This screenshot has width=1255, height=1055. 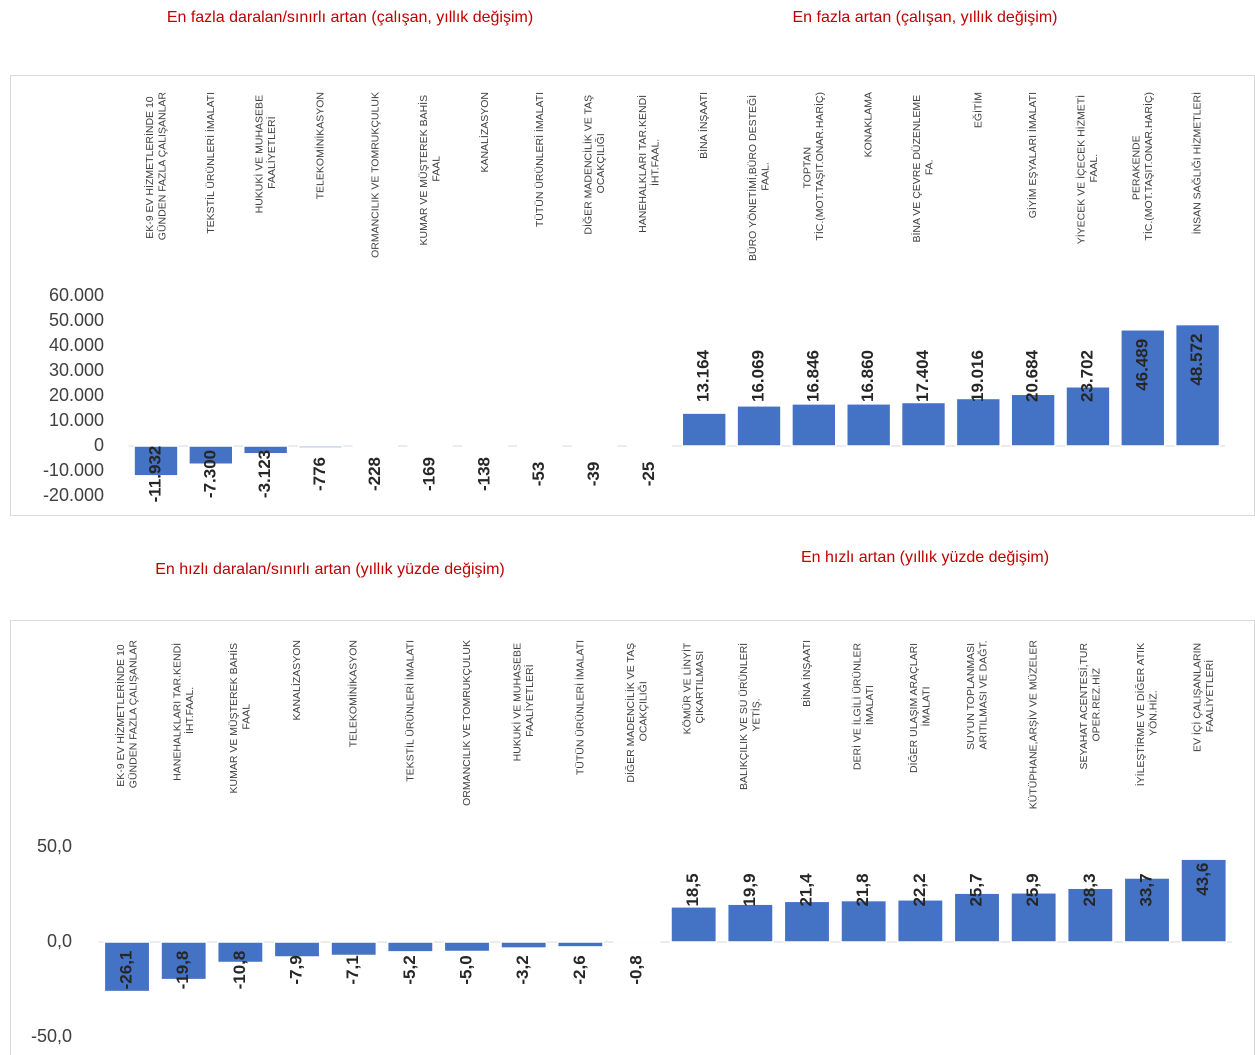 I want to click on y-tick-label: 40.000, so click(x=76, y=345).